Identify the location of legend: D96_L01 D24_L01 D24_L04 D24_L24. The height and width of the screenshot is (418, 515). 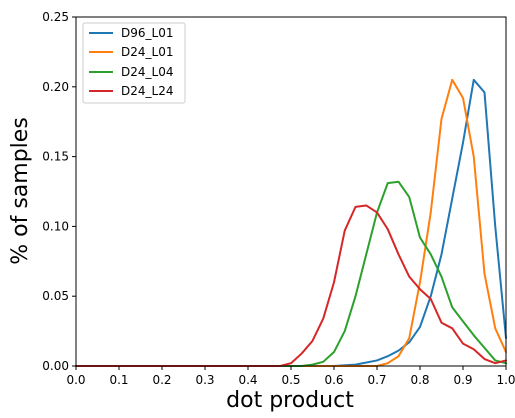
(134, 63).